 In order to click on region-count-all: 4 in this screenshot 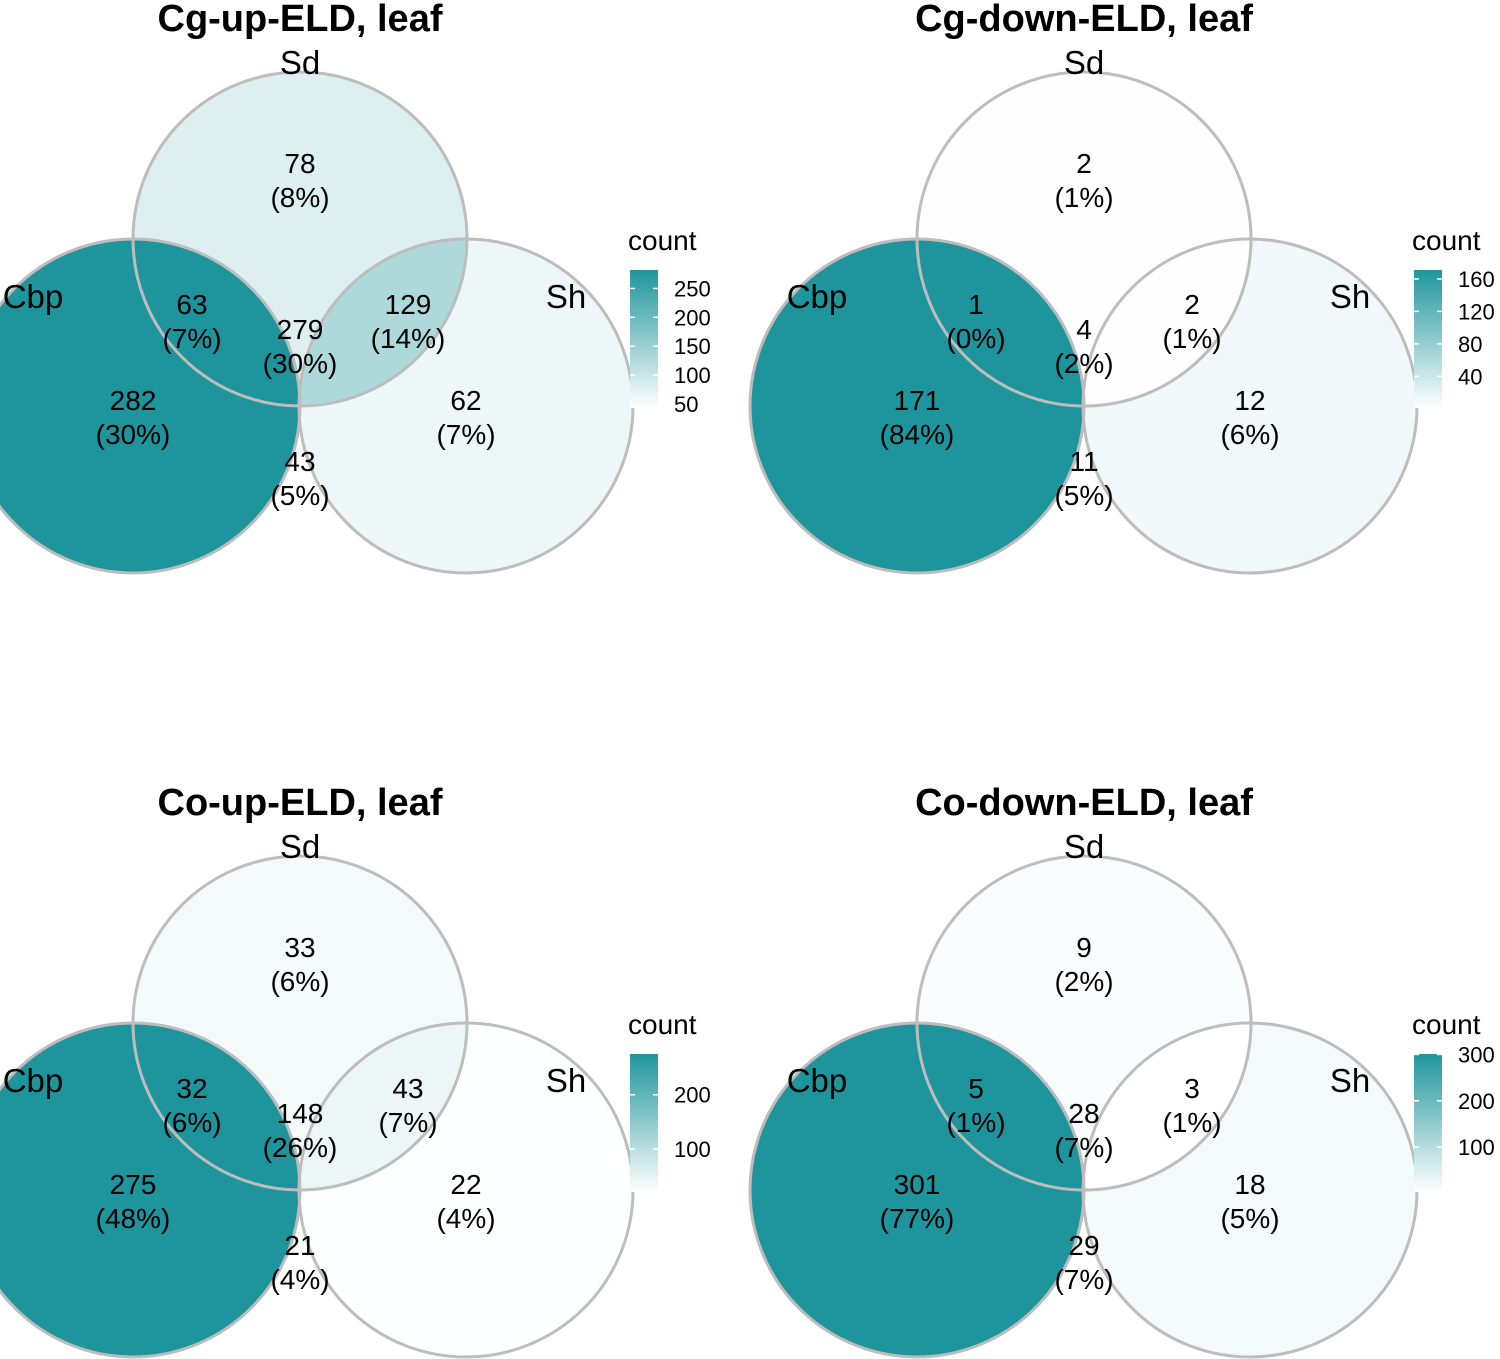, I will do `click(1084, 329)`.